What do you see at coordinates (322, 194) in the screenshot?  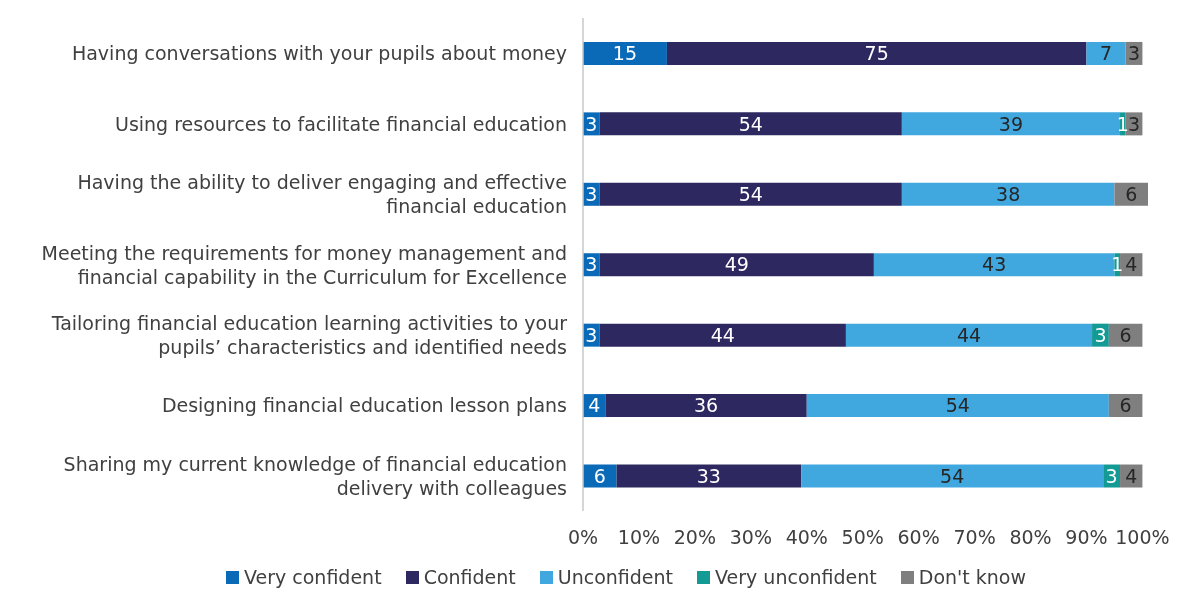 I see `y-tick-label: Having the ability to deliver engaging and effective financial education` at bounding box center [322, 194].